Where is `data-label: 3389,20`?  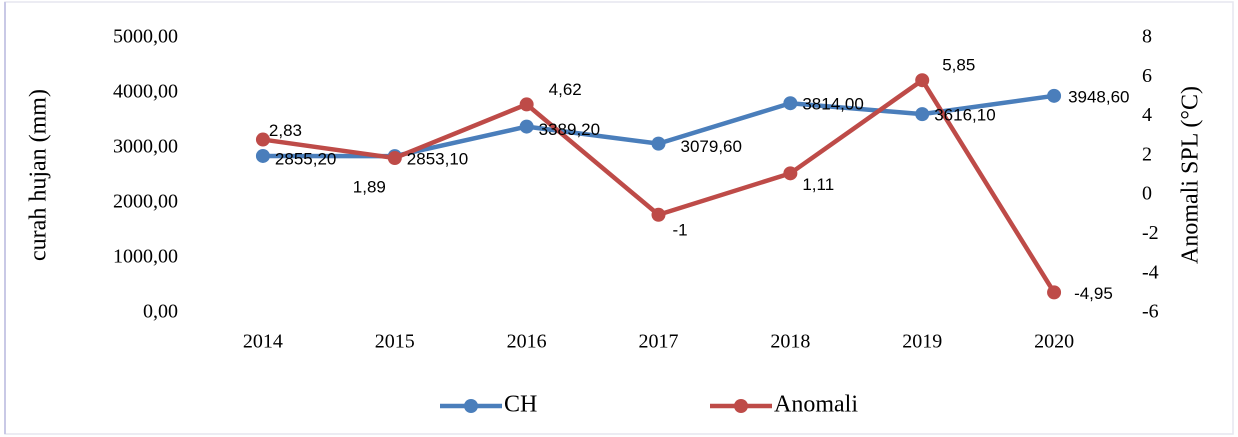 data-label: 3389,20 is located at coordinates (569, 129).